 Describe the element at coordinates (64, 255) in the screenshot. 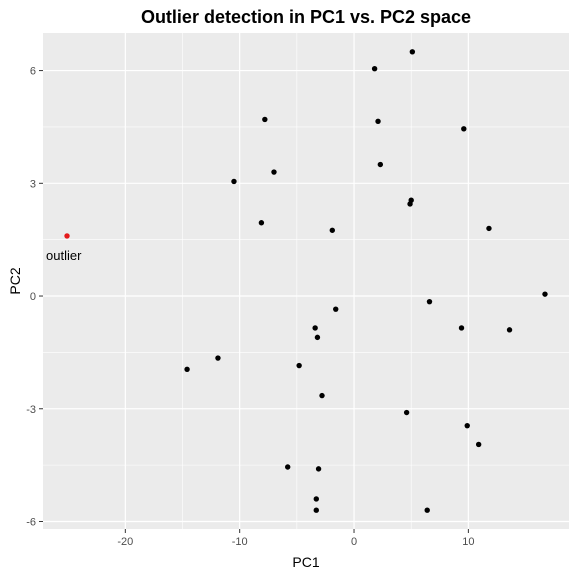

I see `outlier-label: outlier` at that location.